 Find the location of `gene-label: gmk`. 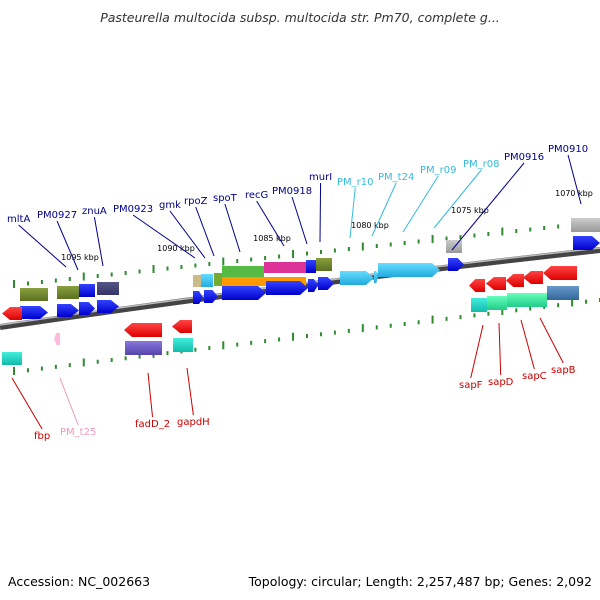

gene-label: gmk is located at coordinates (170, 205).